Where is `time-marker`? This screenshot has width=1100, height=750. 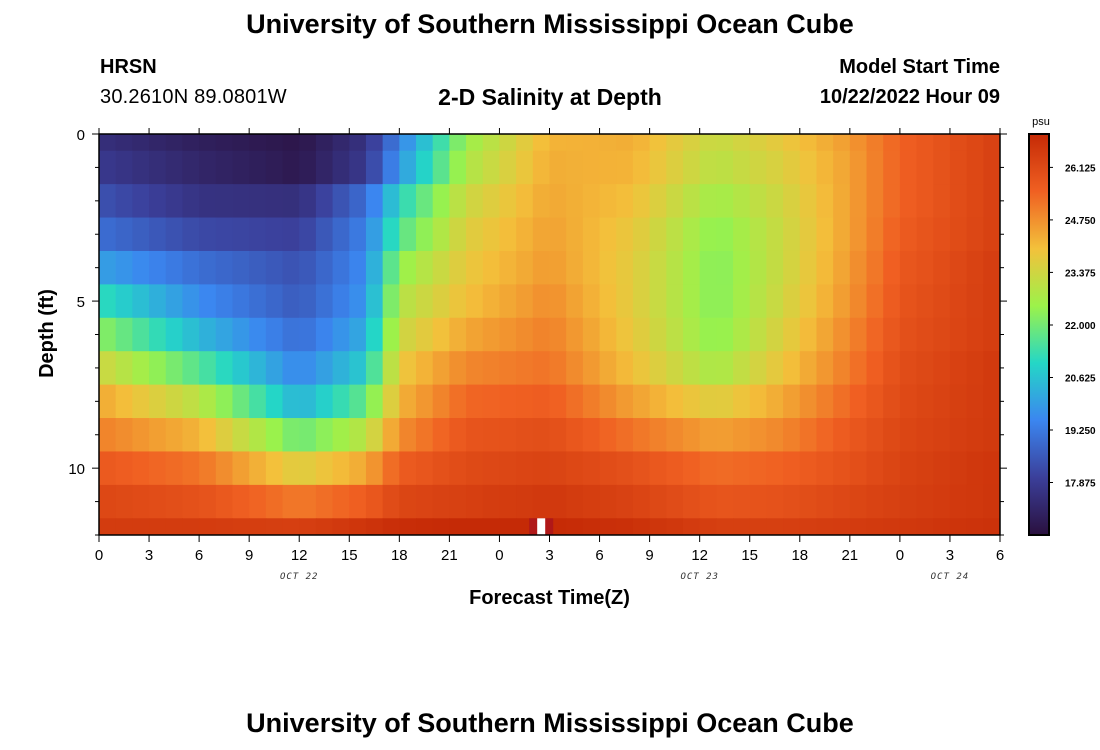
time-marker is located at coordinates (541, 526).